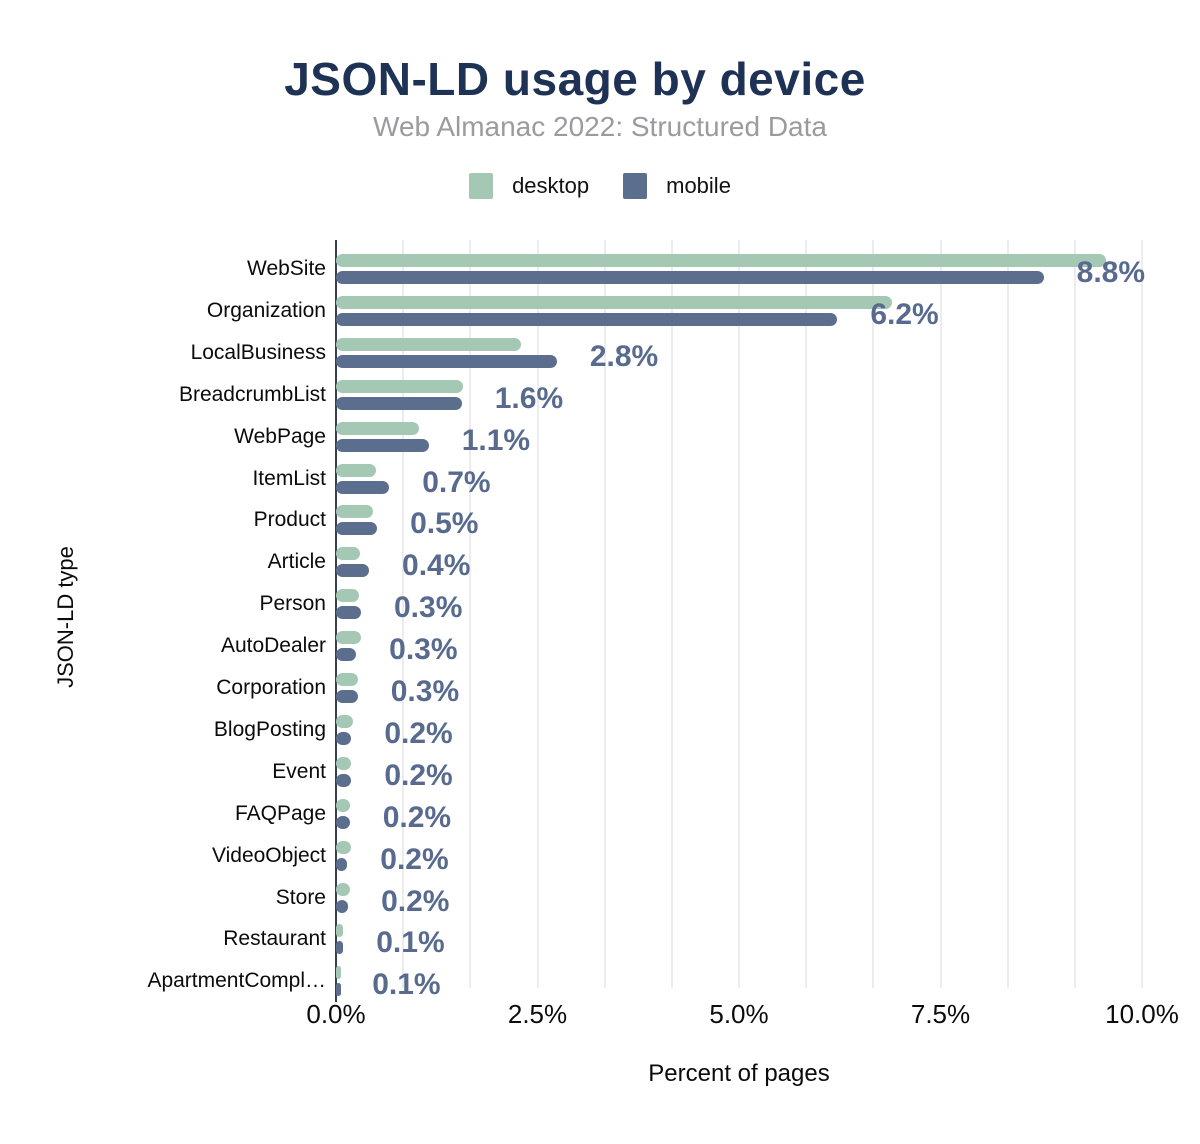 The width and height of the screenshot is (1200, 1144). I want to click on category-label: Product, so click(289, 520).